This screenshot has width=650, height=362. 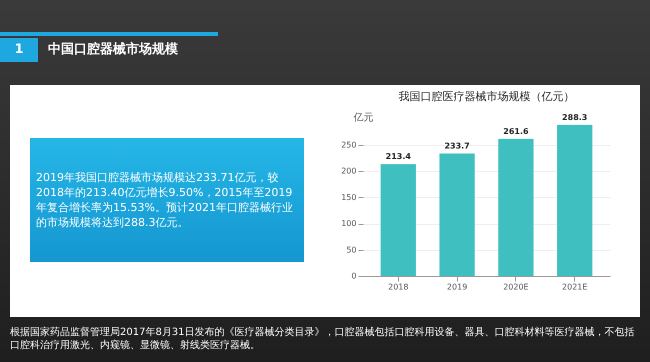 What do you see at coordinates (348, 223) in the screenshot?
I see `y-tick-label: 100` at bounding box center [348, 223].